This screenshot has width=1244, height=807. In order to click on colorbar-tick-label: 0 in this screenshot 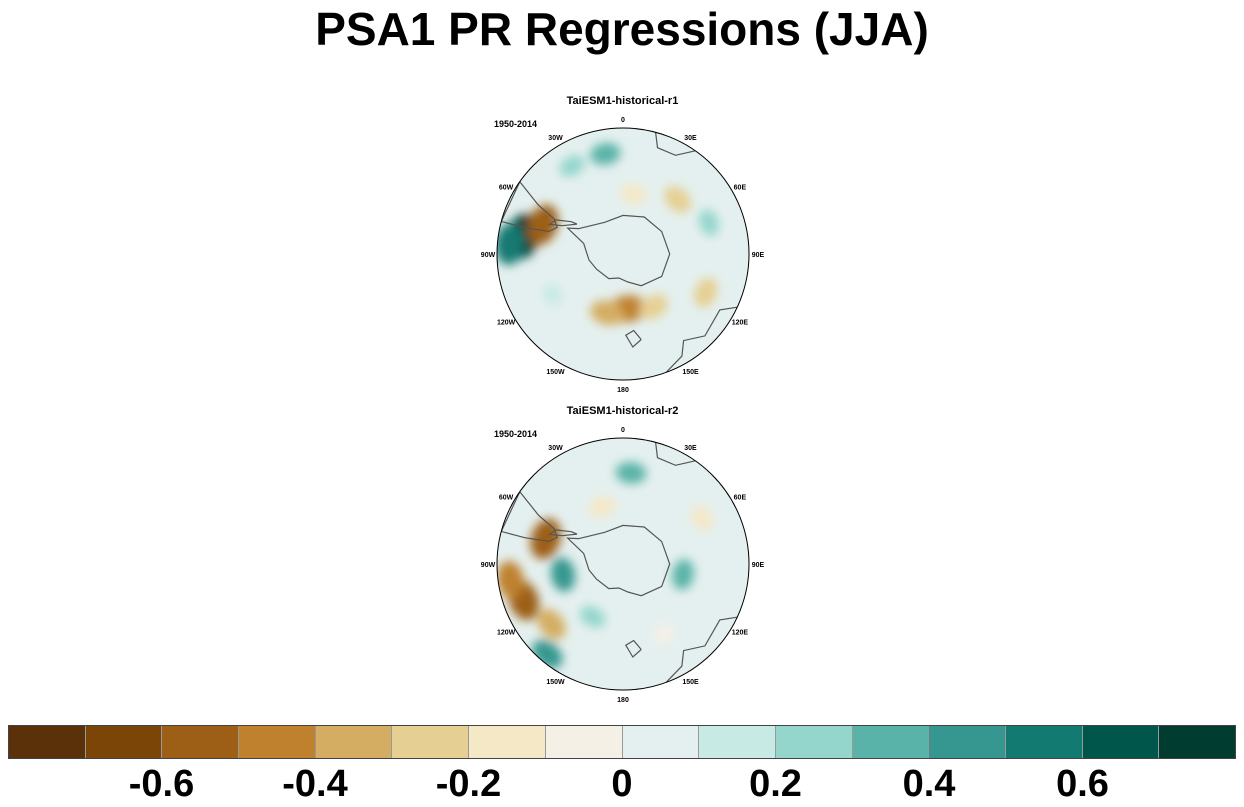, I will do `click(622, 784)`.